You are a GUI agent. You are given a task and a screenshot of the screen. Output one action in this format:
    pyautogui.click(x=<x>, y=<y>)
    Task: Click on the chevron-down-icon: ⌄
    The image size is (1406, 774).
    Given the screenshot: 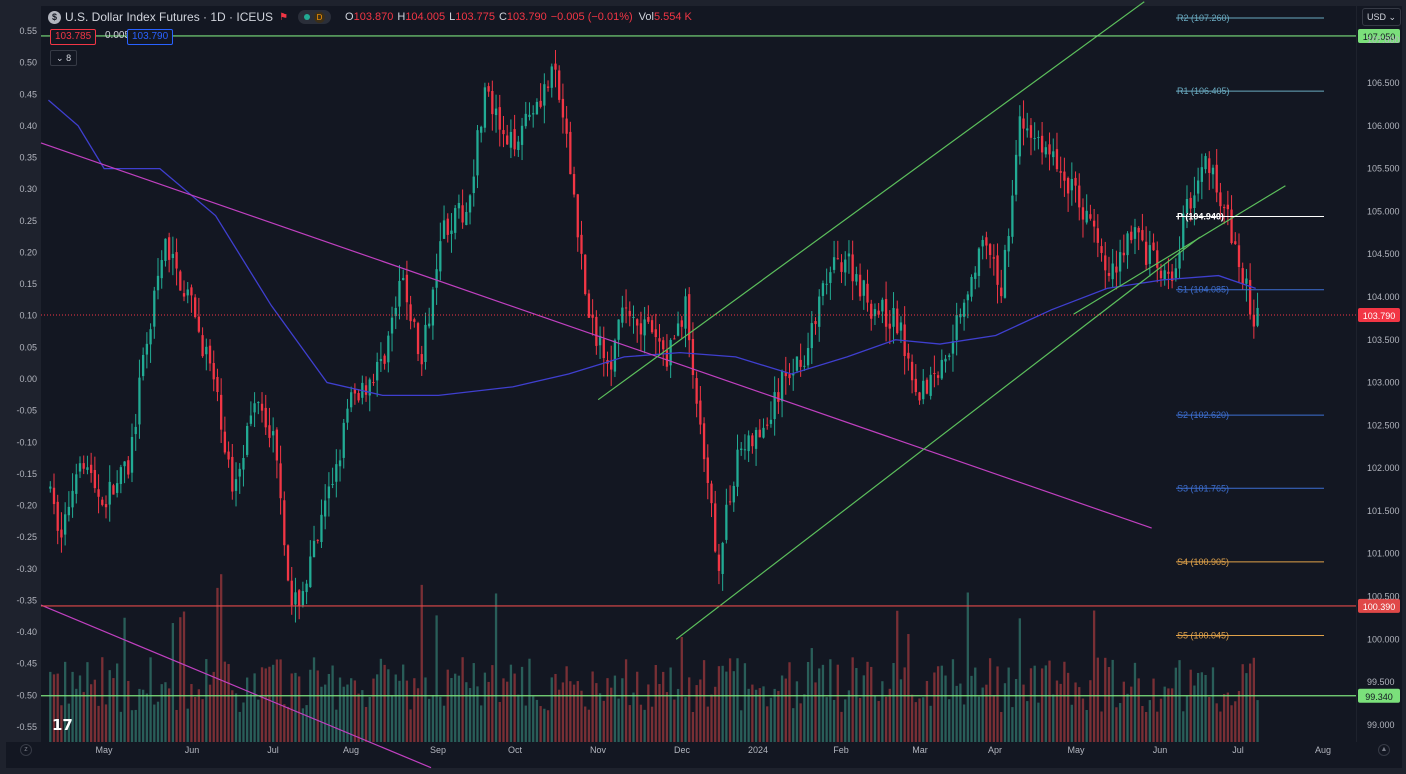 What is the action you would take?
    pyautogui.click(x=60, y=58)
    